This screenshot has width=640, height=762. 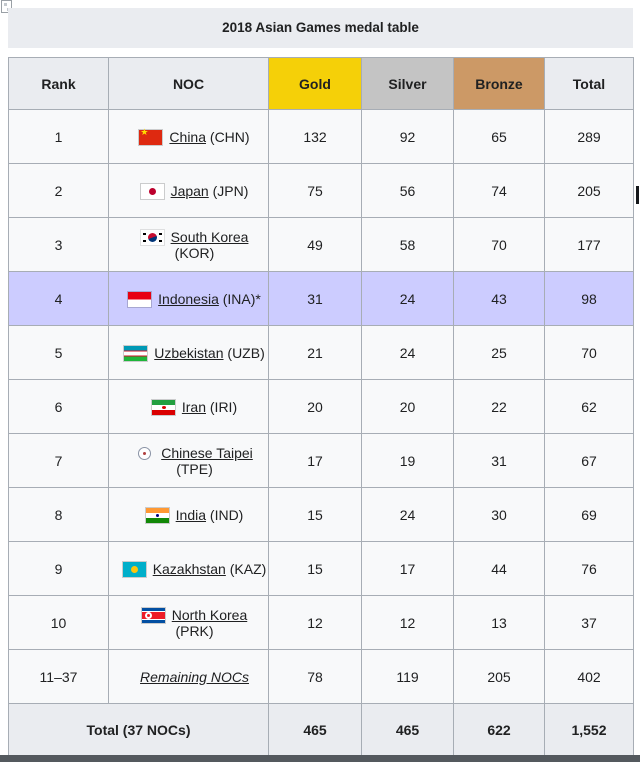 What do you see at coordinates (589, 298) in the screenshot?
I see `total-cell: 98` at bounding box center [589, 298].